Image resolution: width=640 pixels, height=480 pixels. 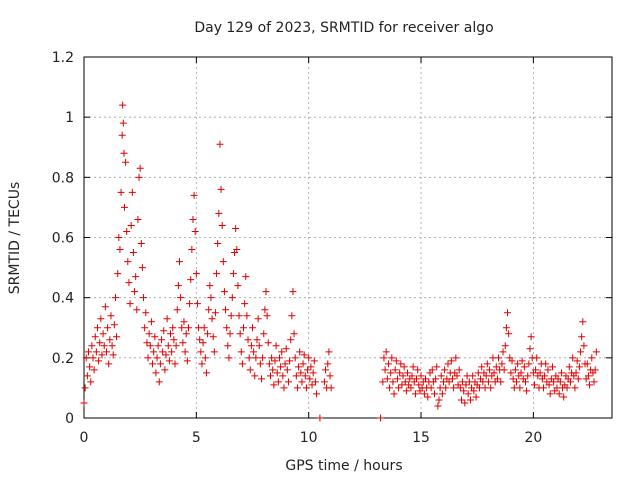 I want to click on x-tick-label: 20, so click(x=533, y=438).